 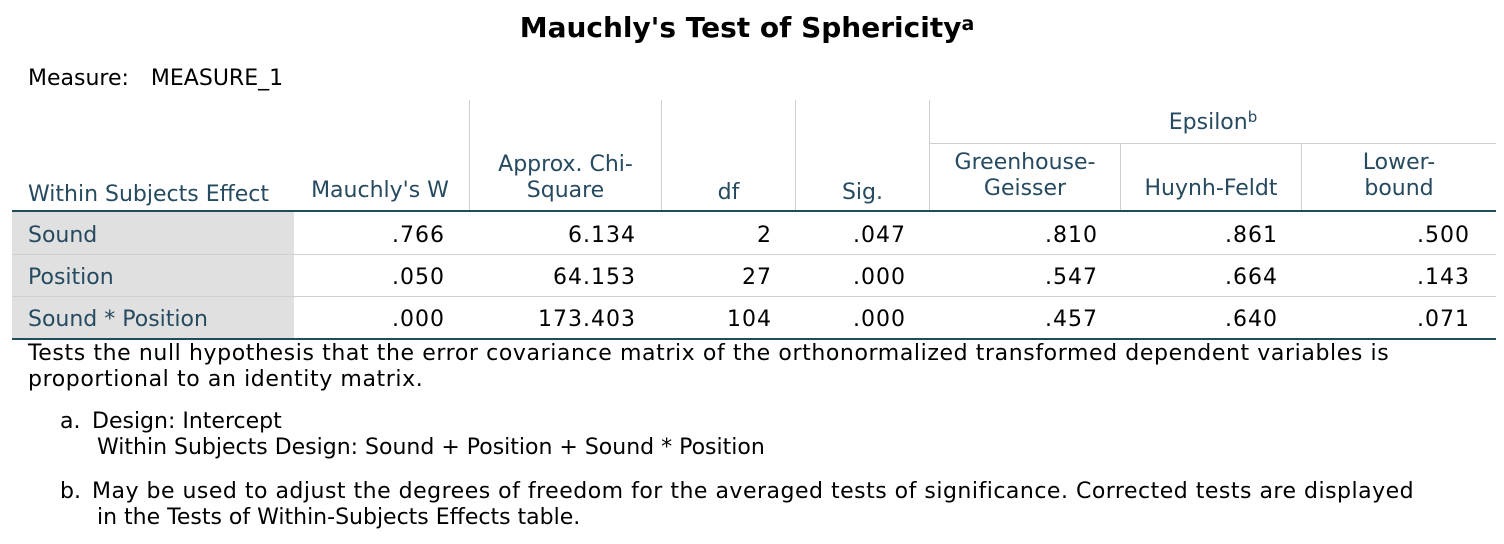 I want to click on header-gg-line1: Greenhouse-, so click(x=1025, y=162).